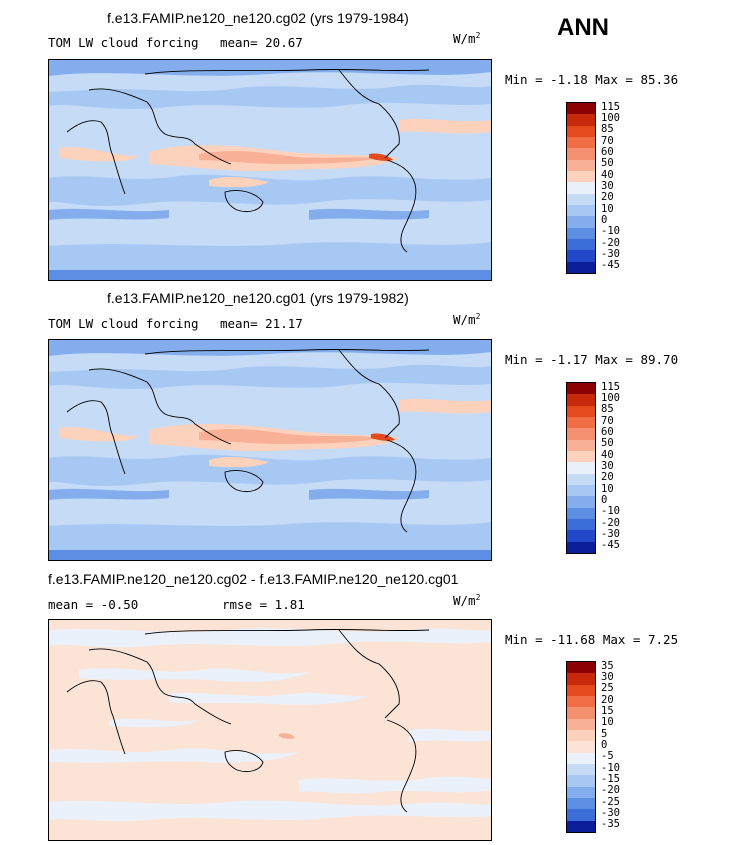  I want to click on season-label: ANN, so click(583, 27).